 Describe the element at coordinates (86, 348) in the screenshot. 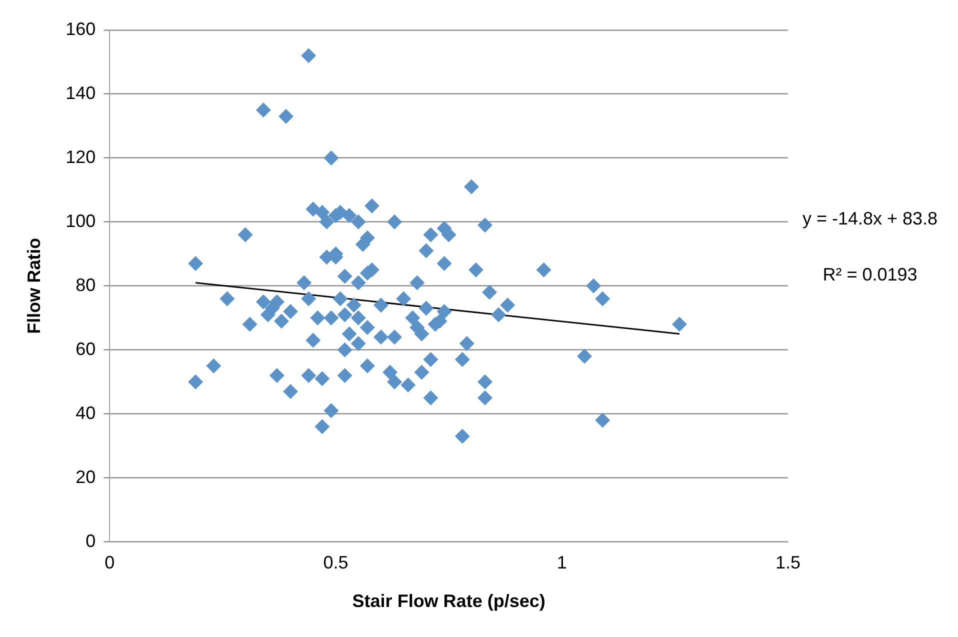

I see `y-tick-label: 60` at that location.